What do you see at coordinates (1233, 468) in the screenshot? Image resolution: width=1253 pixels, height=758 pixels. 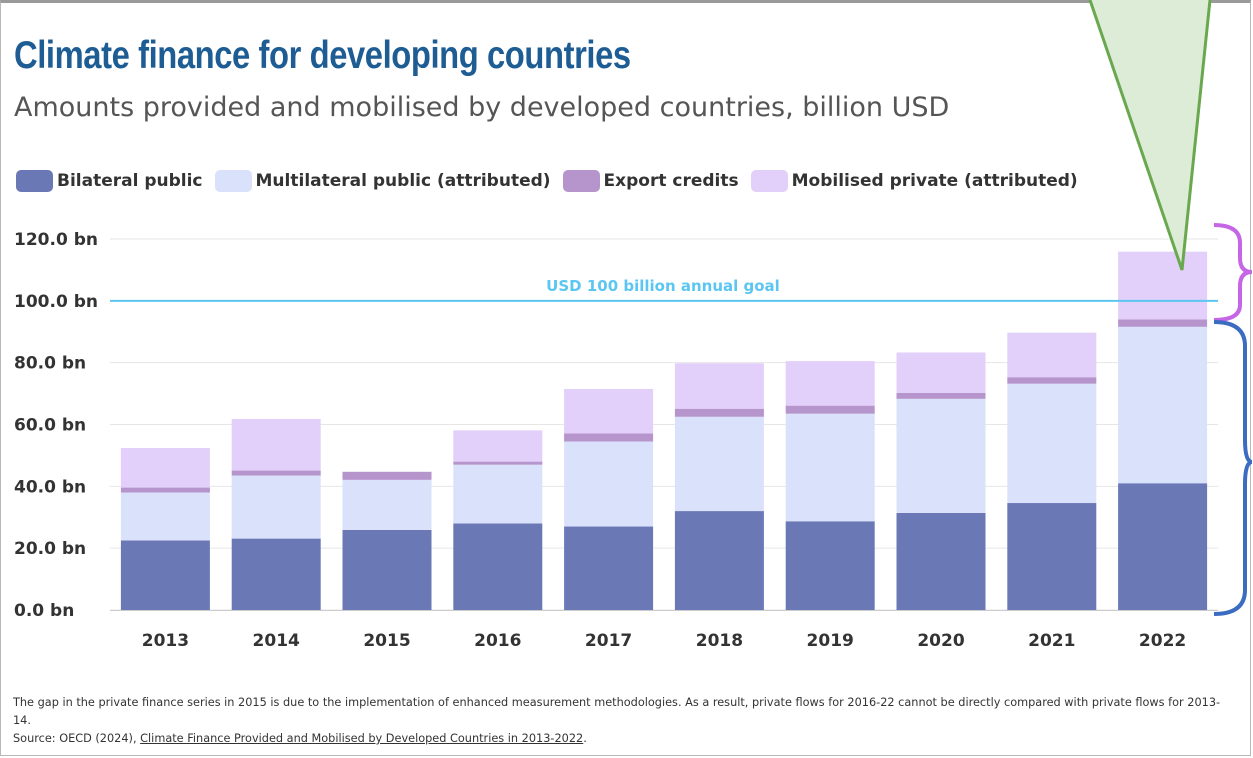 I see `lower-brace` at bounding box center [1233, 468].